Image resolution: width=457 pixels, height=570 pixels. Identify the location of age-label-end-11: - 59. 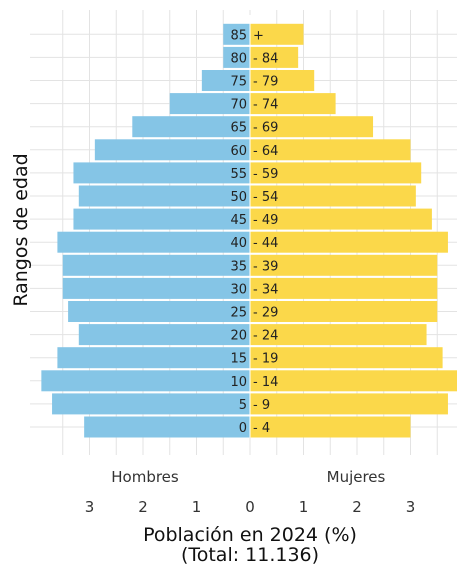
(265, 174).